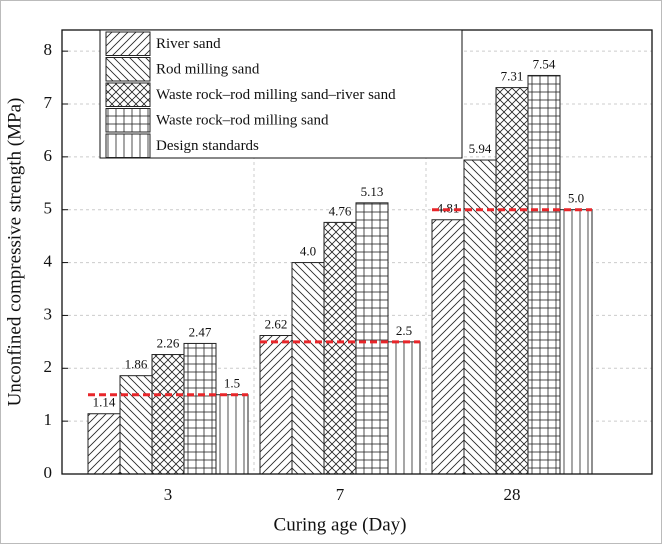 This screenshot has height=544, width=662. Describe the element at coordinates (48, 313) in the screenshot. I see `y-tick-label: 3` at that location.